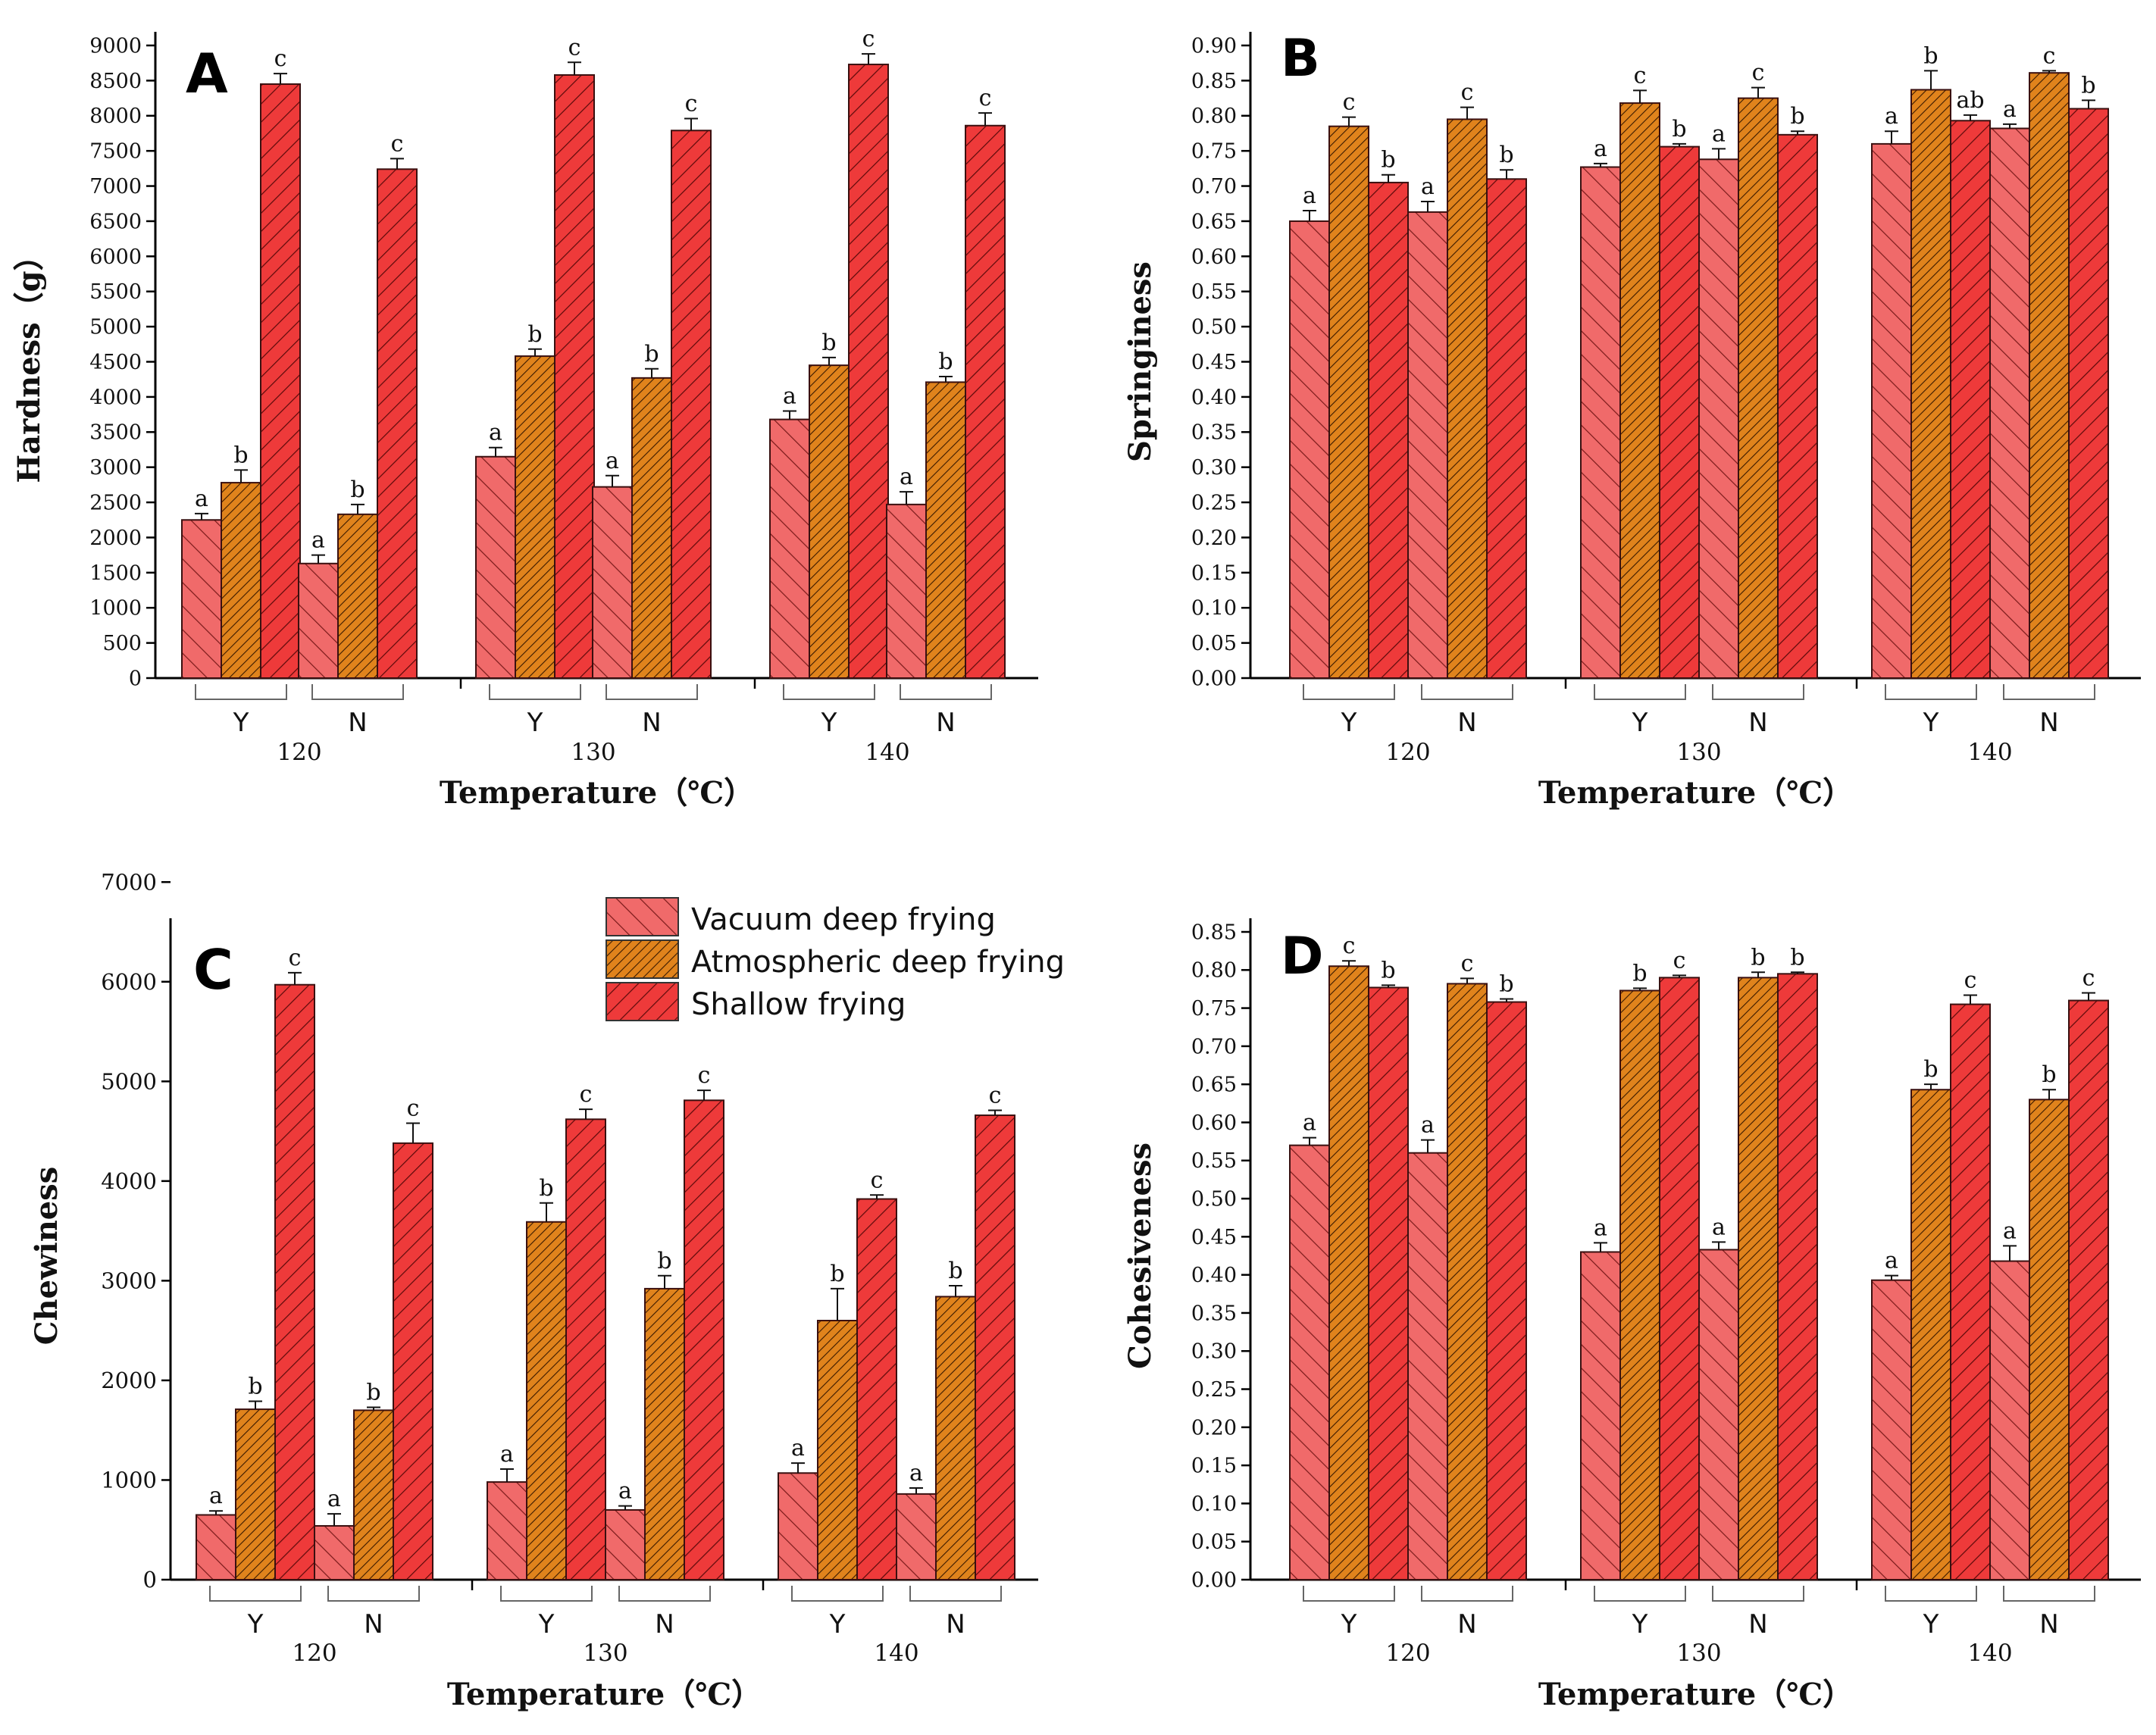 Image resolution: width=2156 pixels, height=1735 pixels. Describe the element at coordinates (1695, 793) in the screenshot. I see `x-axis-title: Temperature（℃）` at that location.